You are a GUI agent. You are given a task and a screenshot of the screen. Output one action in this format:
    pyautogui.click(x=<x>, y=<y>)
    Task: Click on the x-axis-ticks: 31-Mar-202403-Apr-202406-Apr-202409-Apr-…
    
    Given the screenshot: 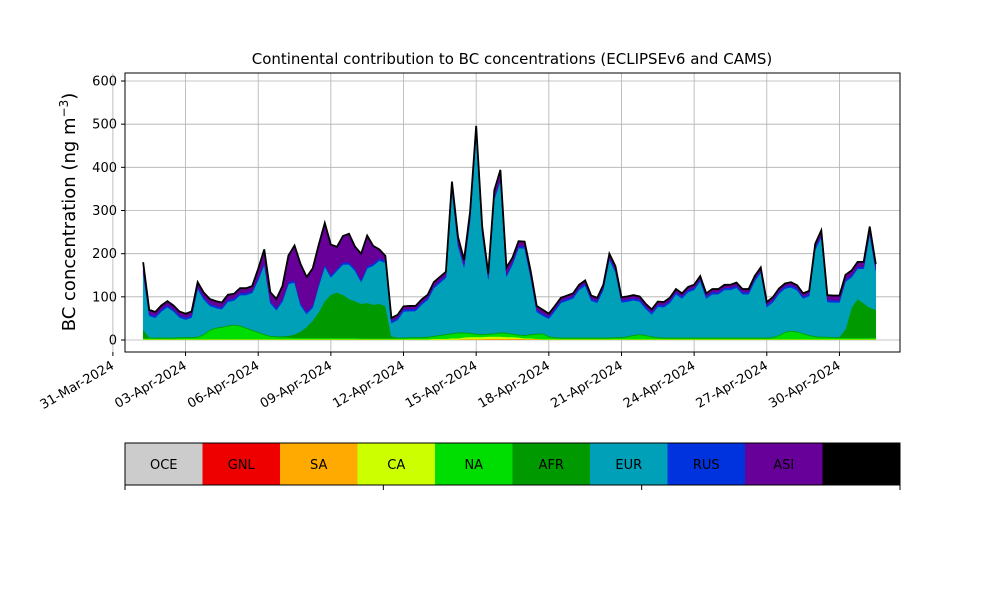 What is the action you would take?
    pyautogui.click(x=440, y=382)
    